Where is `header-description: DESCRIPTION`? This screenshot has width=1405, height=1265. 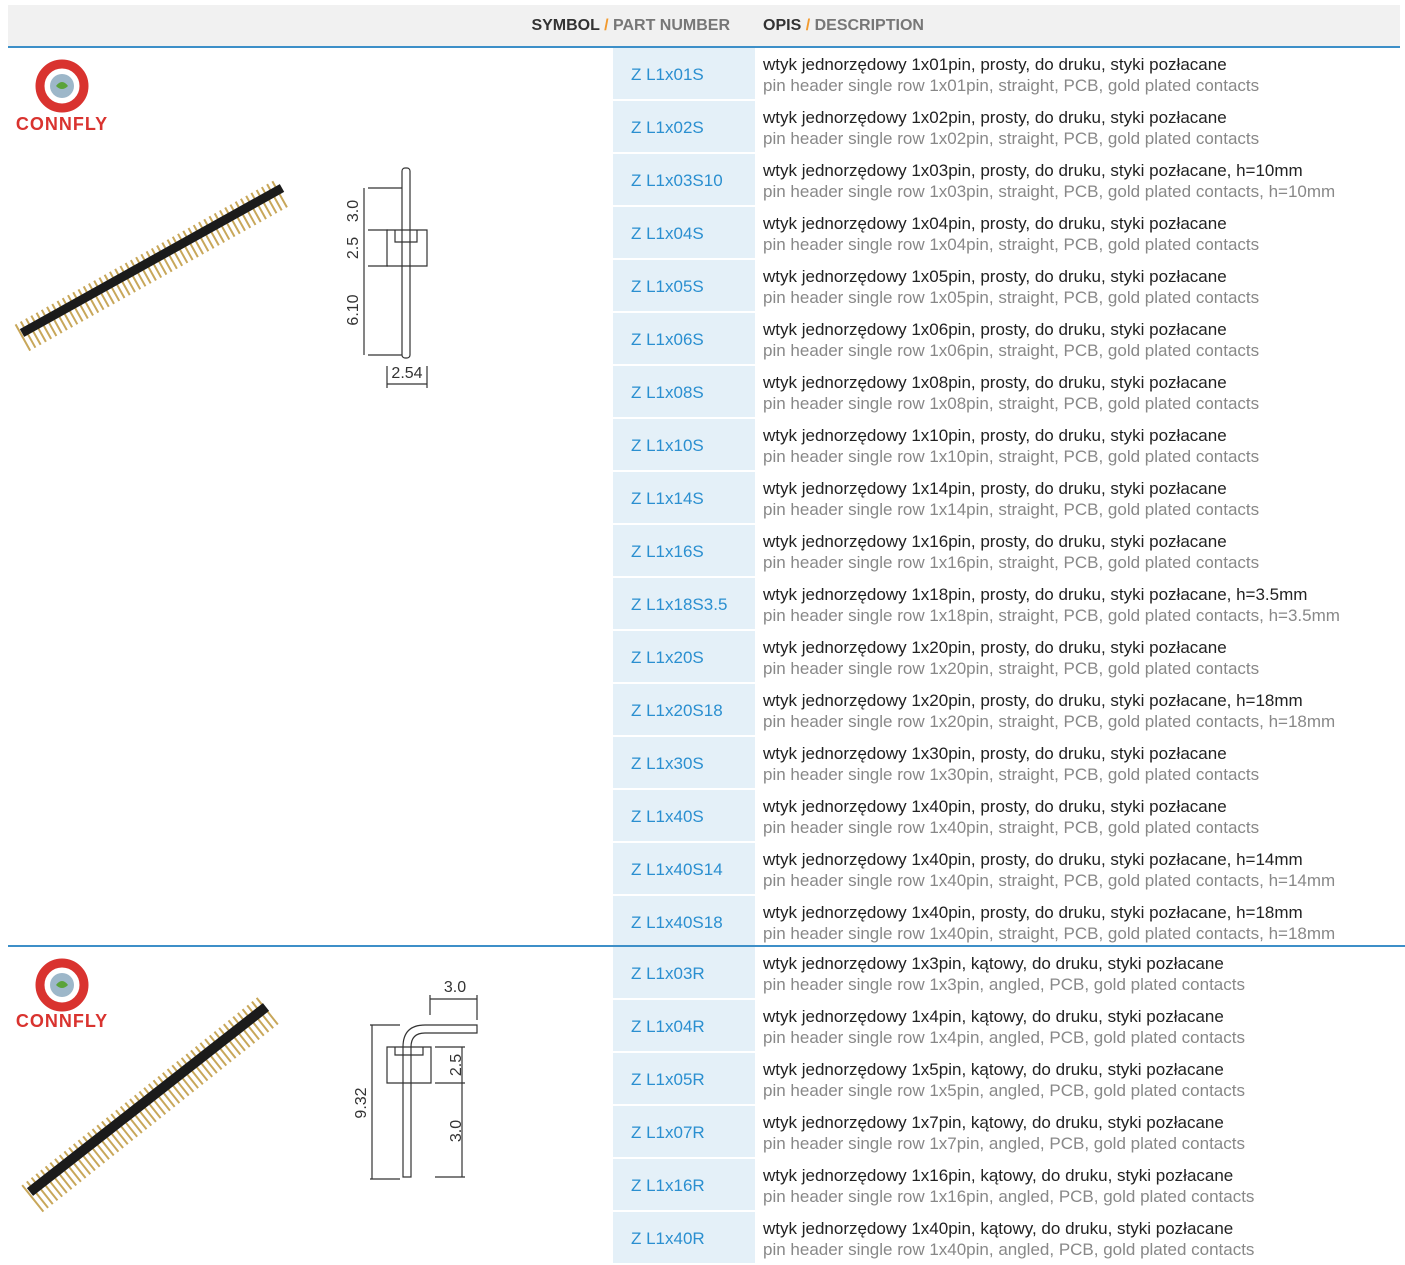
header-description: DESCRIPTION is located at coordinates (869, 25).